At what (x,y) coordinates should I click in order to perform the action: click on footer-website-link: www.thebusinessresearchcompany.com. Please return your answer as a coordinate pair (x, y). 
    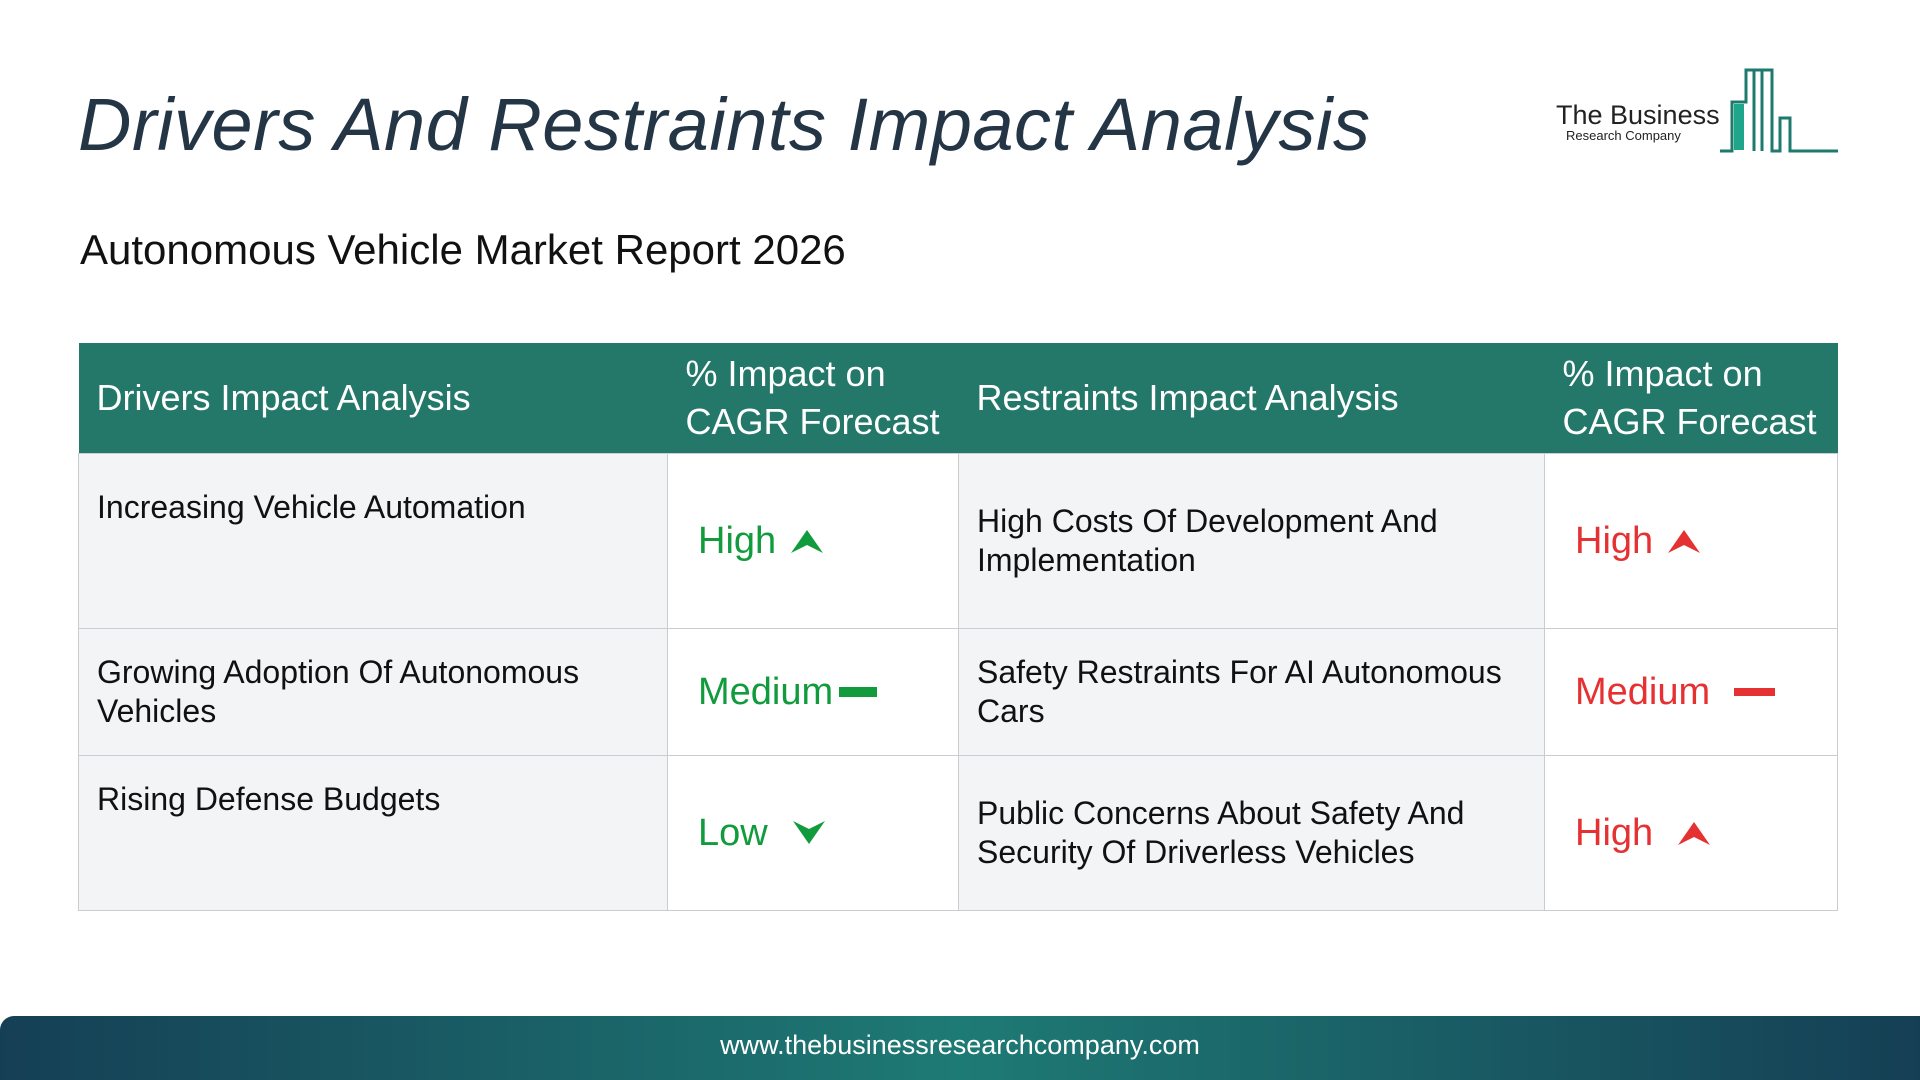
    Looking at the image, I should click on (960, 1045).